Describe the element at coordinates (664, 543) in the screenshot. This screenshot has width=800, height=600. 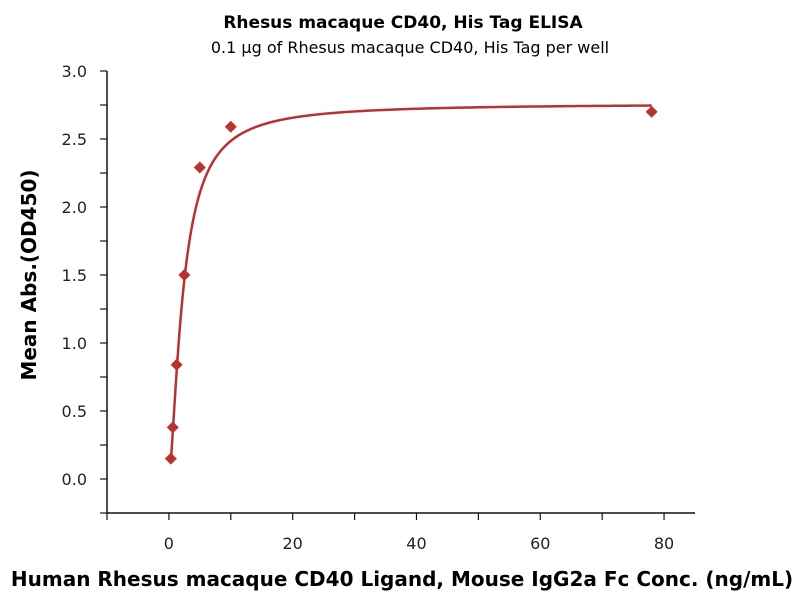
I see `x-tick-label: 80` at that location.